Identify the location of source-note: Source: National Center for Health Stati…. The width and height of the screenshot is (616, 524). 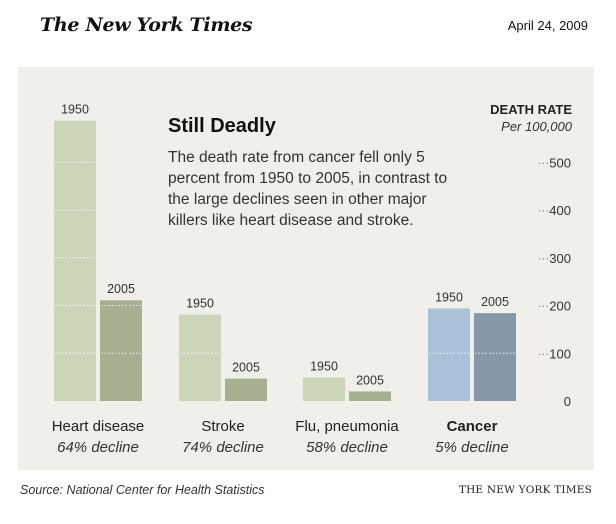
(142, 490).